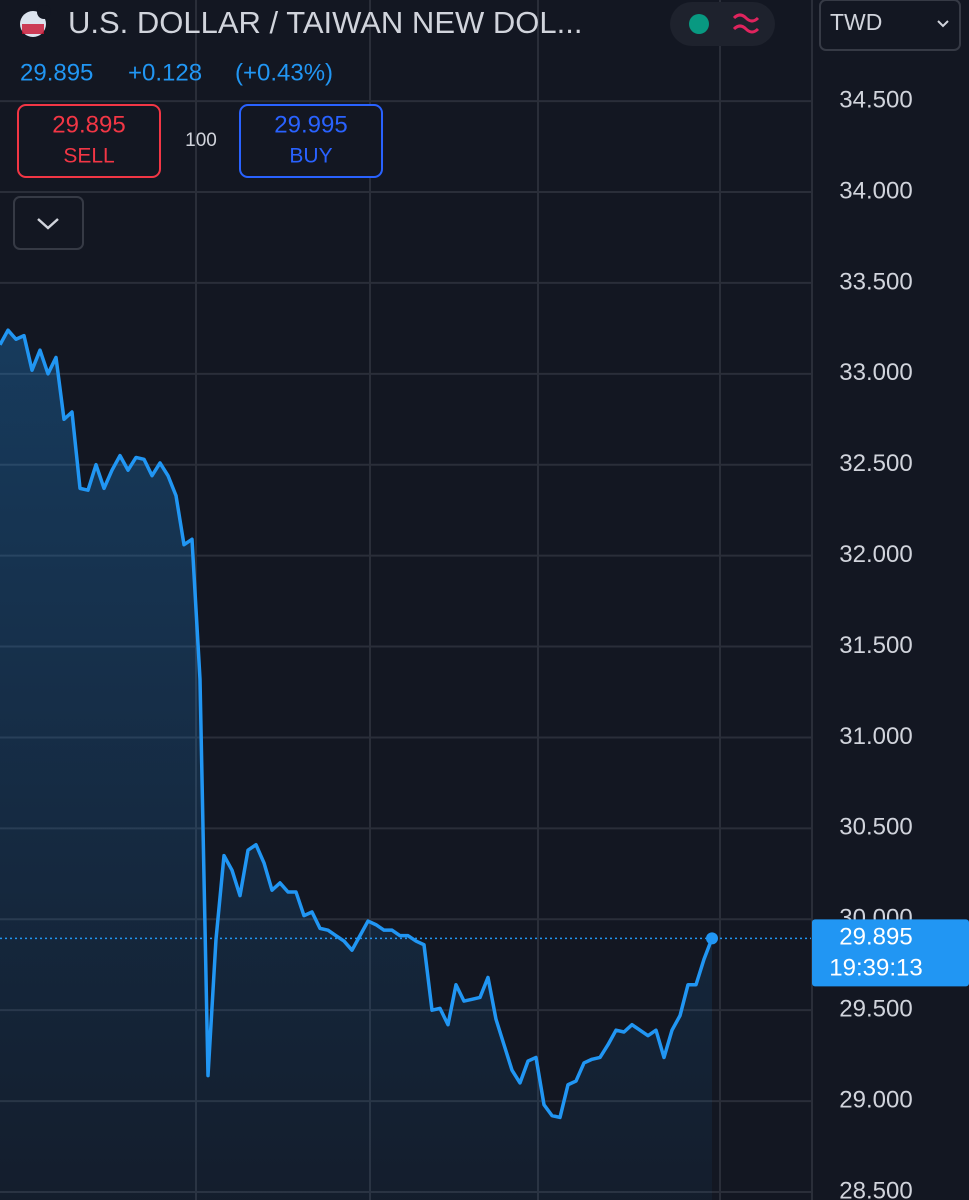 The height and width of the screenshot is (1200, 969). What do you see at coordinates (712, 938) in the screenshot?
I see `last-point` at bounding box center [712, 938].